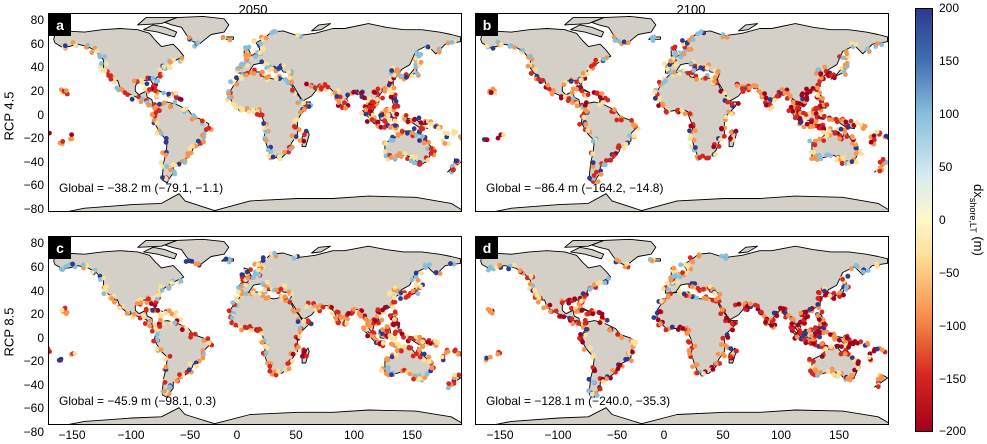 The image size is (987, 444). Describe the element at coordinates (296, 435) in the screenshot. I see `x-tick: 50` at that location.